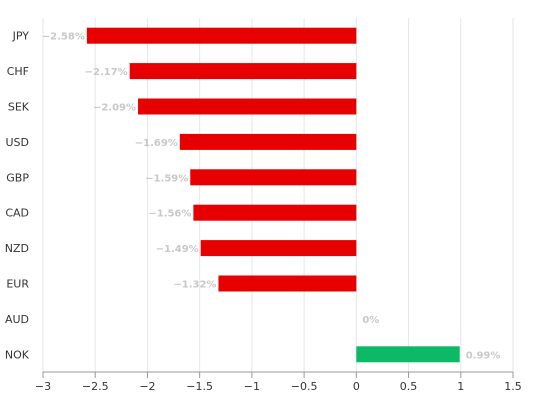 The height and width of the screenshot is (400, 539). I want to click on x-tick-label: 0, so click(356, 386).